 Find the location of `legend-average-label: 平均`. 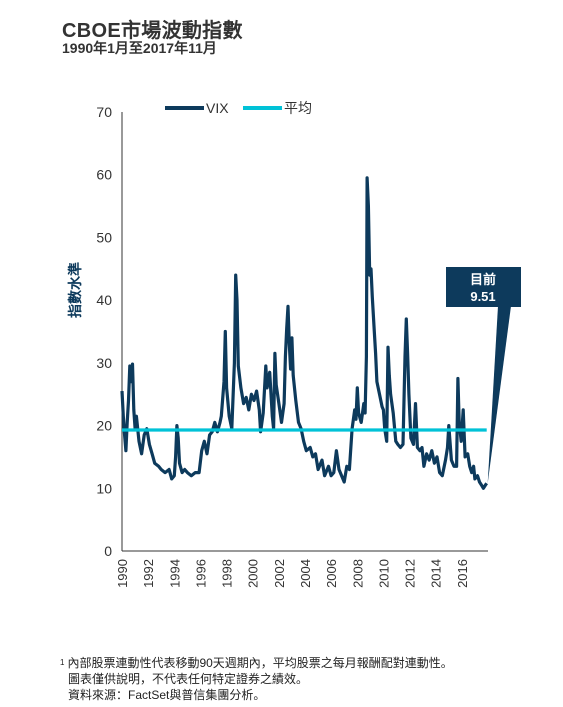

legend-average-label: 平均 is located at coordinates (298, 108).